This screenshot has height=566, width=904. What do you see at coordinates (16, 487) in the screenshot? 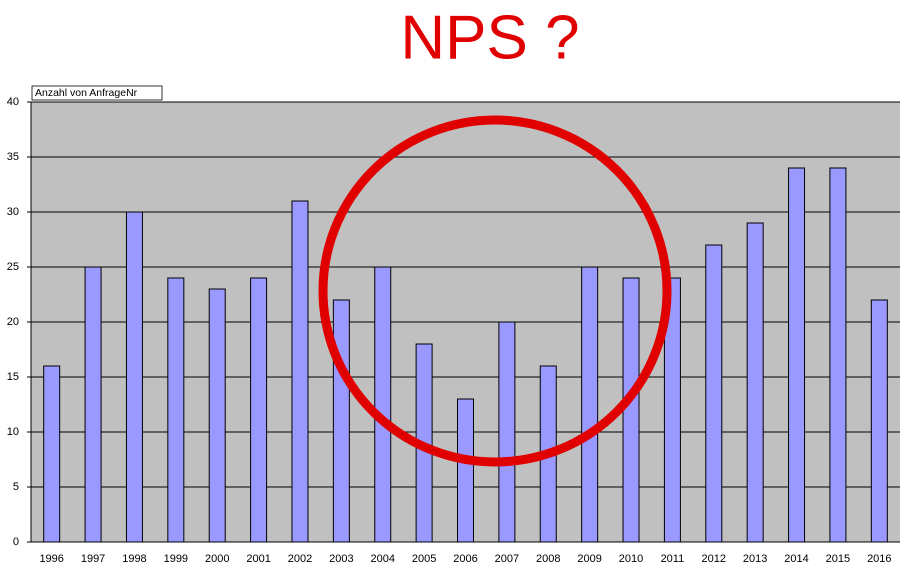
I see `y-tick-label: 5` at bounding box center [16, 487].